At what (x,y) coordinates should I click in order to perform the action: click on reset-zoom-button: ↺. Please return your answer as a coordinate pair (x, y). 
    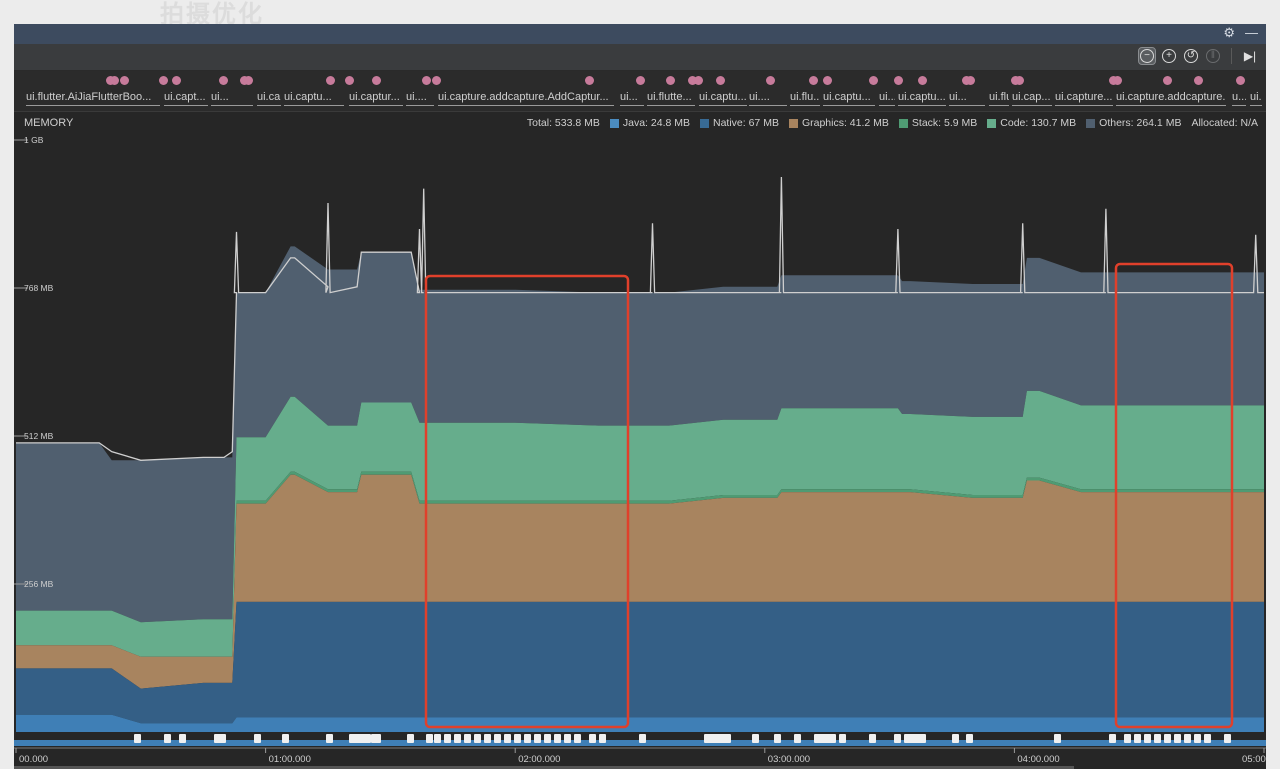
    Looking at the image, I should click on (1191, 56).